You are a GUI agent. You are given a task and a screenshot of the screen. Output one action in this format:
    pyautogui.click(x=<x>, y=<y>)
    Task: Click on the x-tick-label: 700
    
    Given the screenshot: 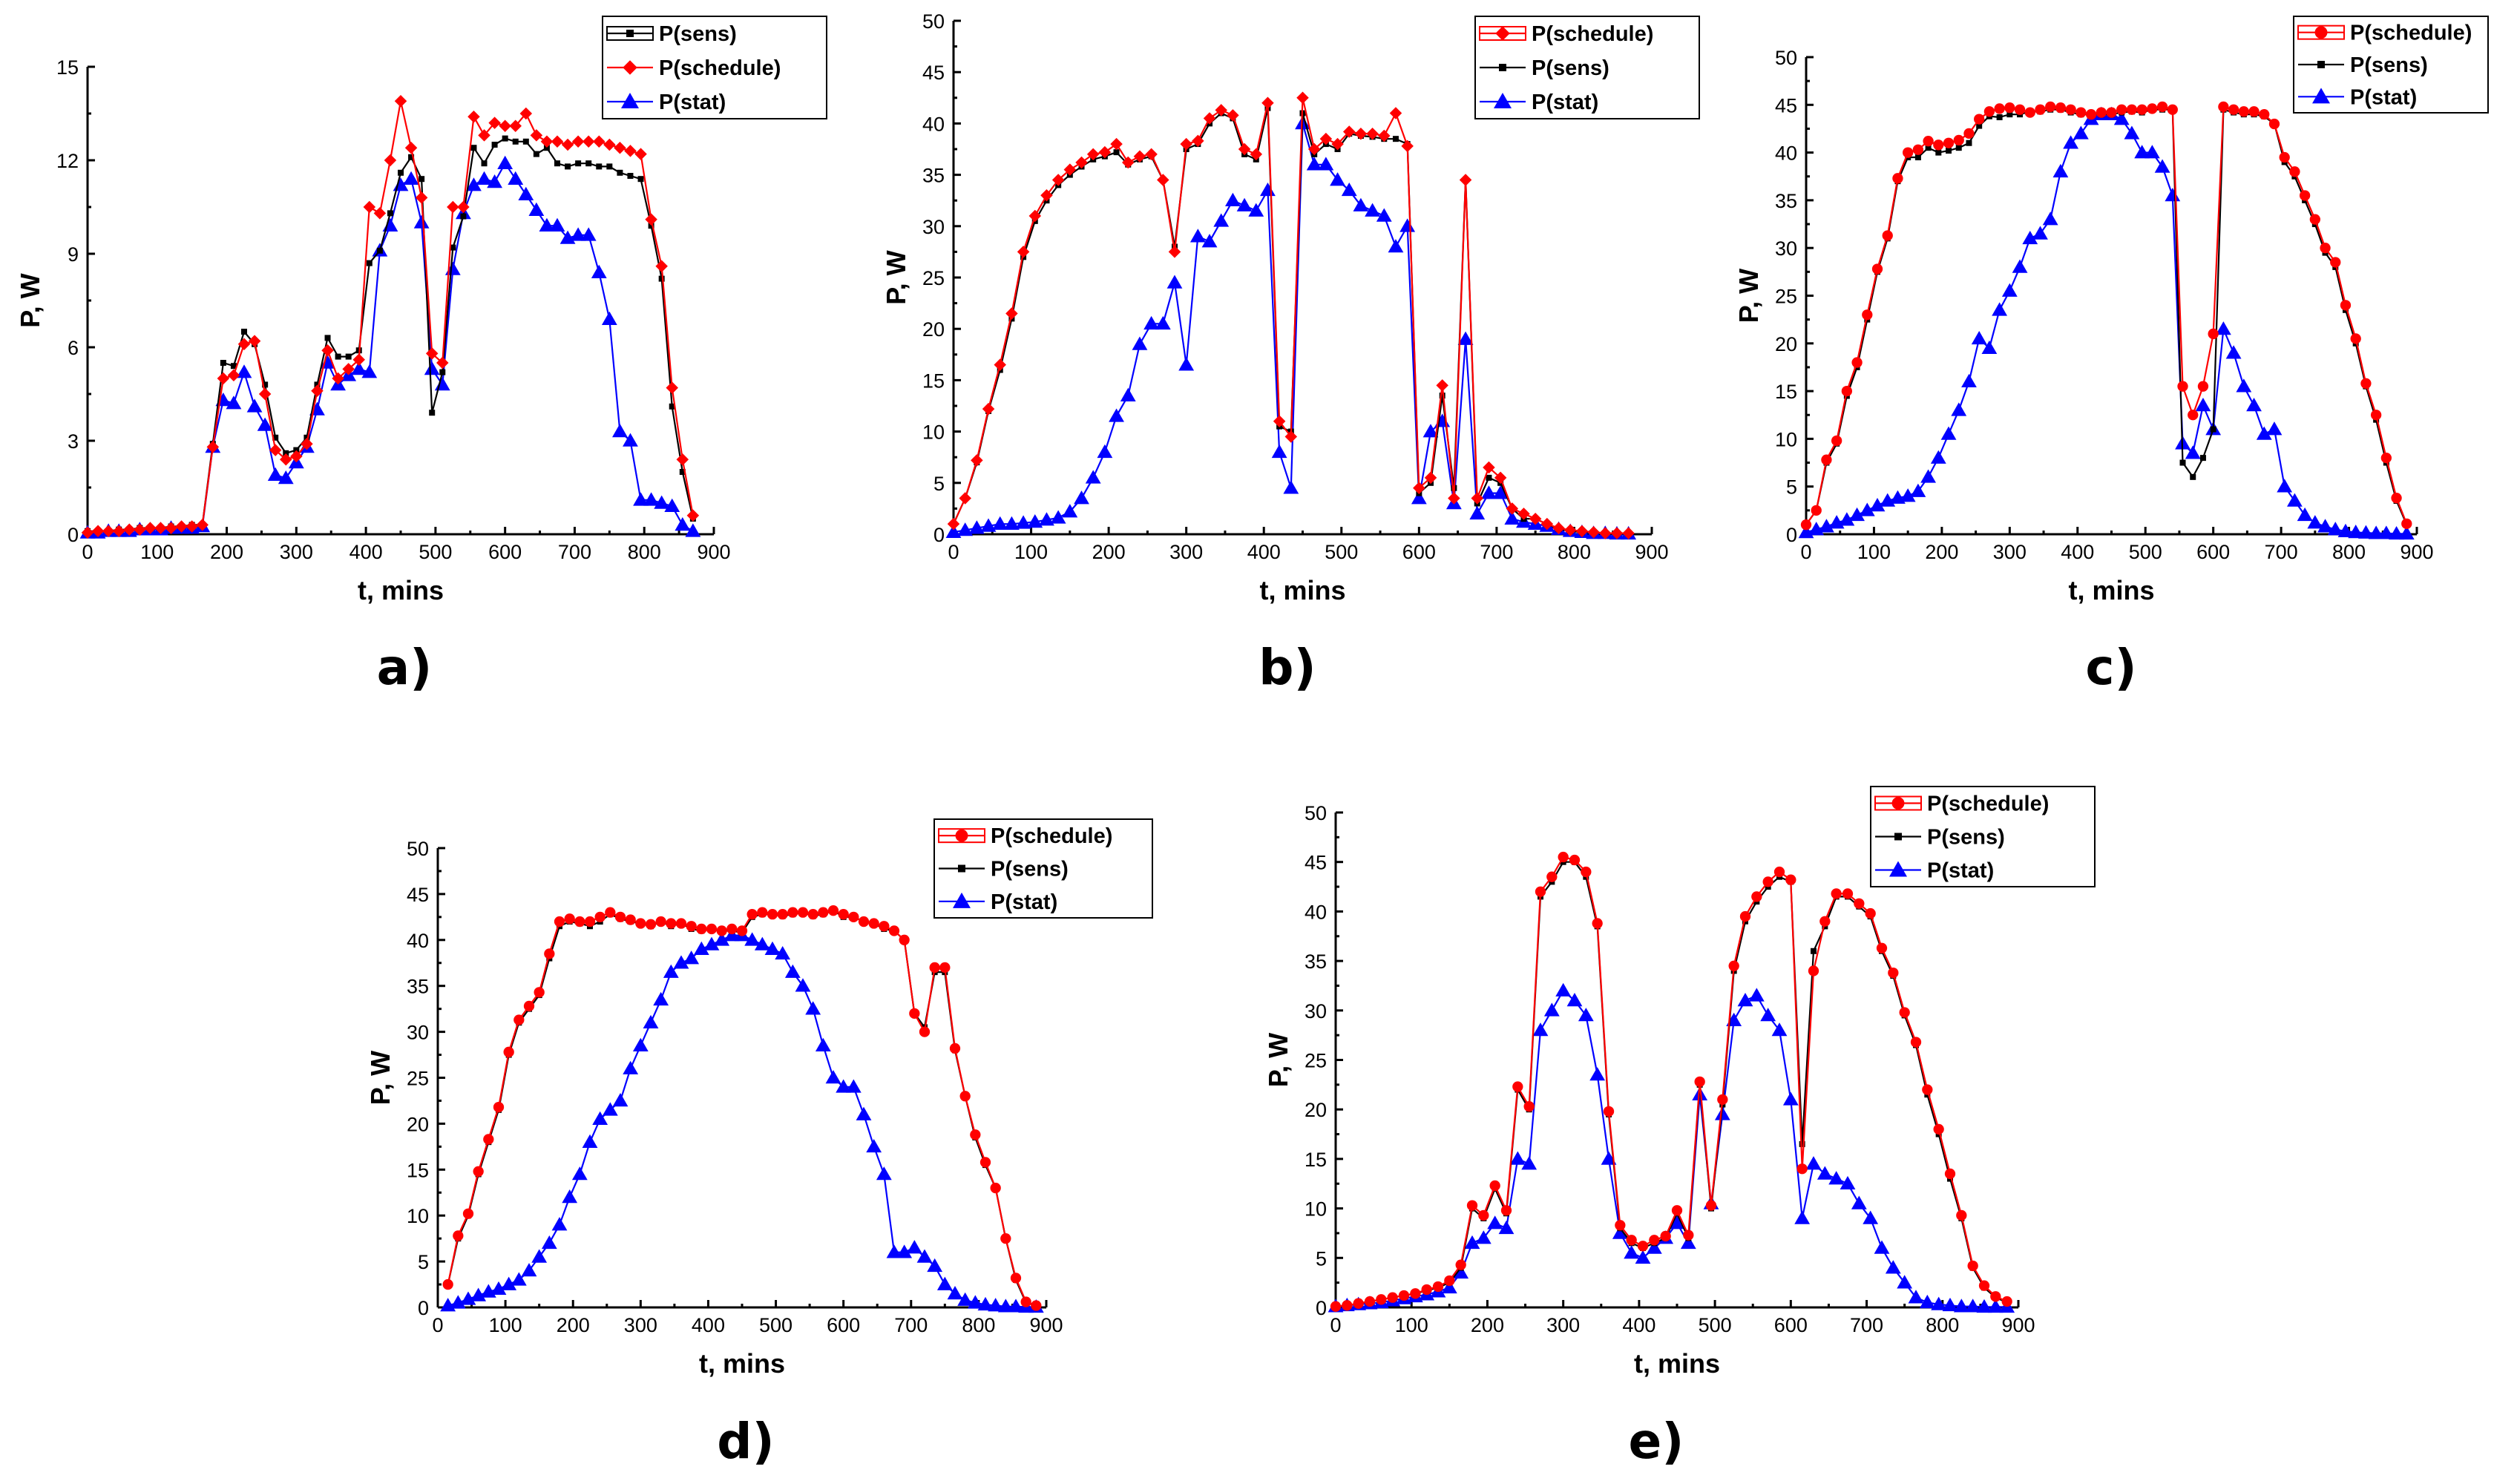 What is the action you would take?
    pyautogui.click(x=574, y=552)
    